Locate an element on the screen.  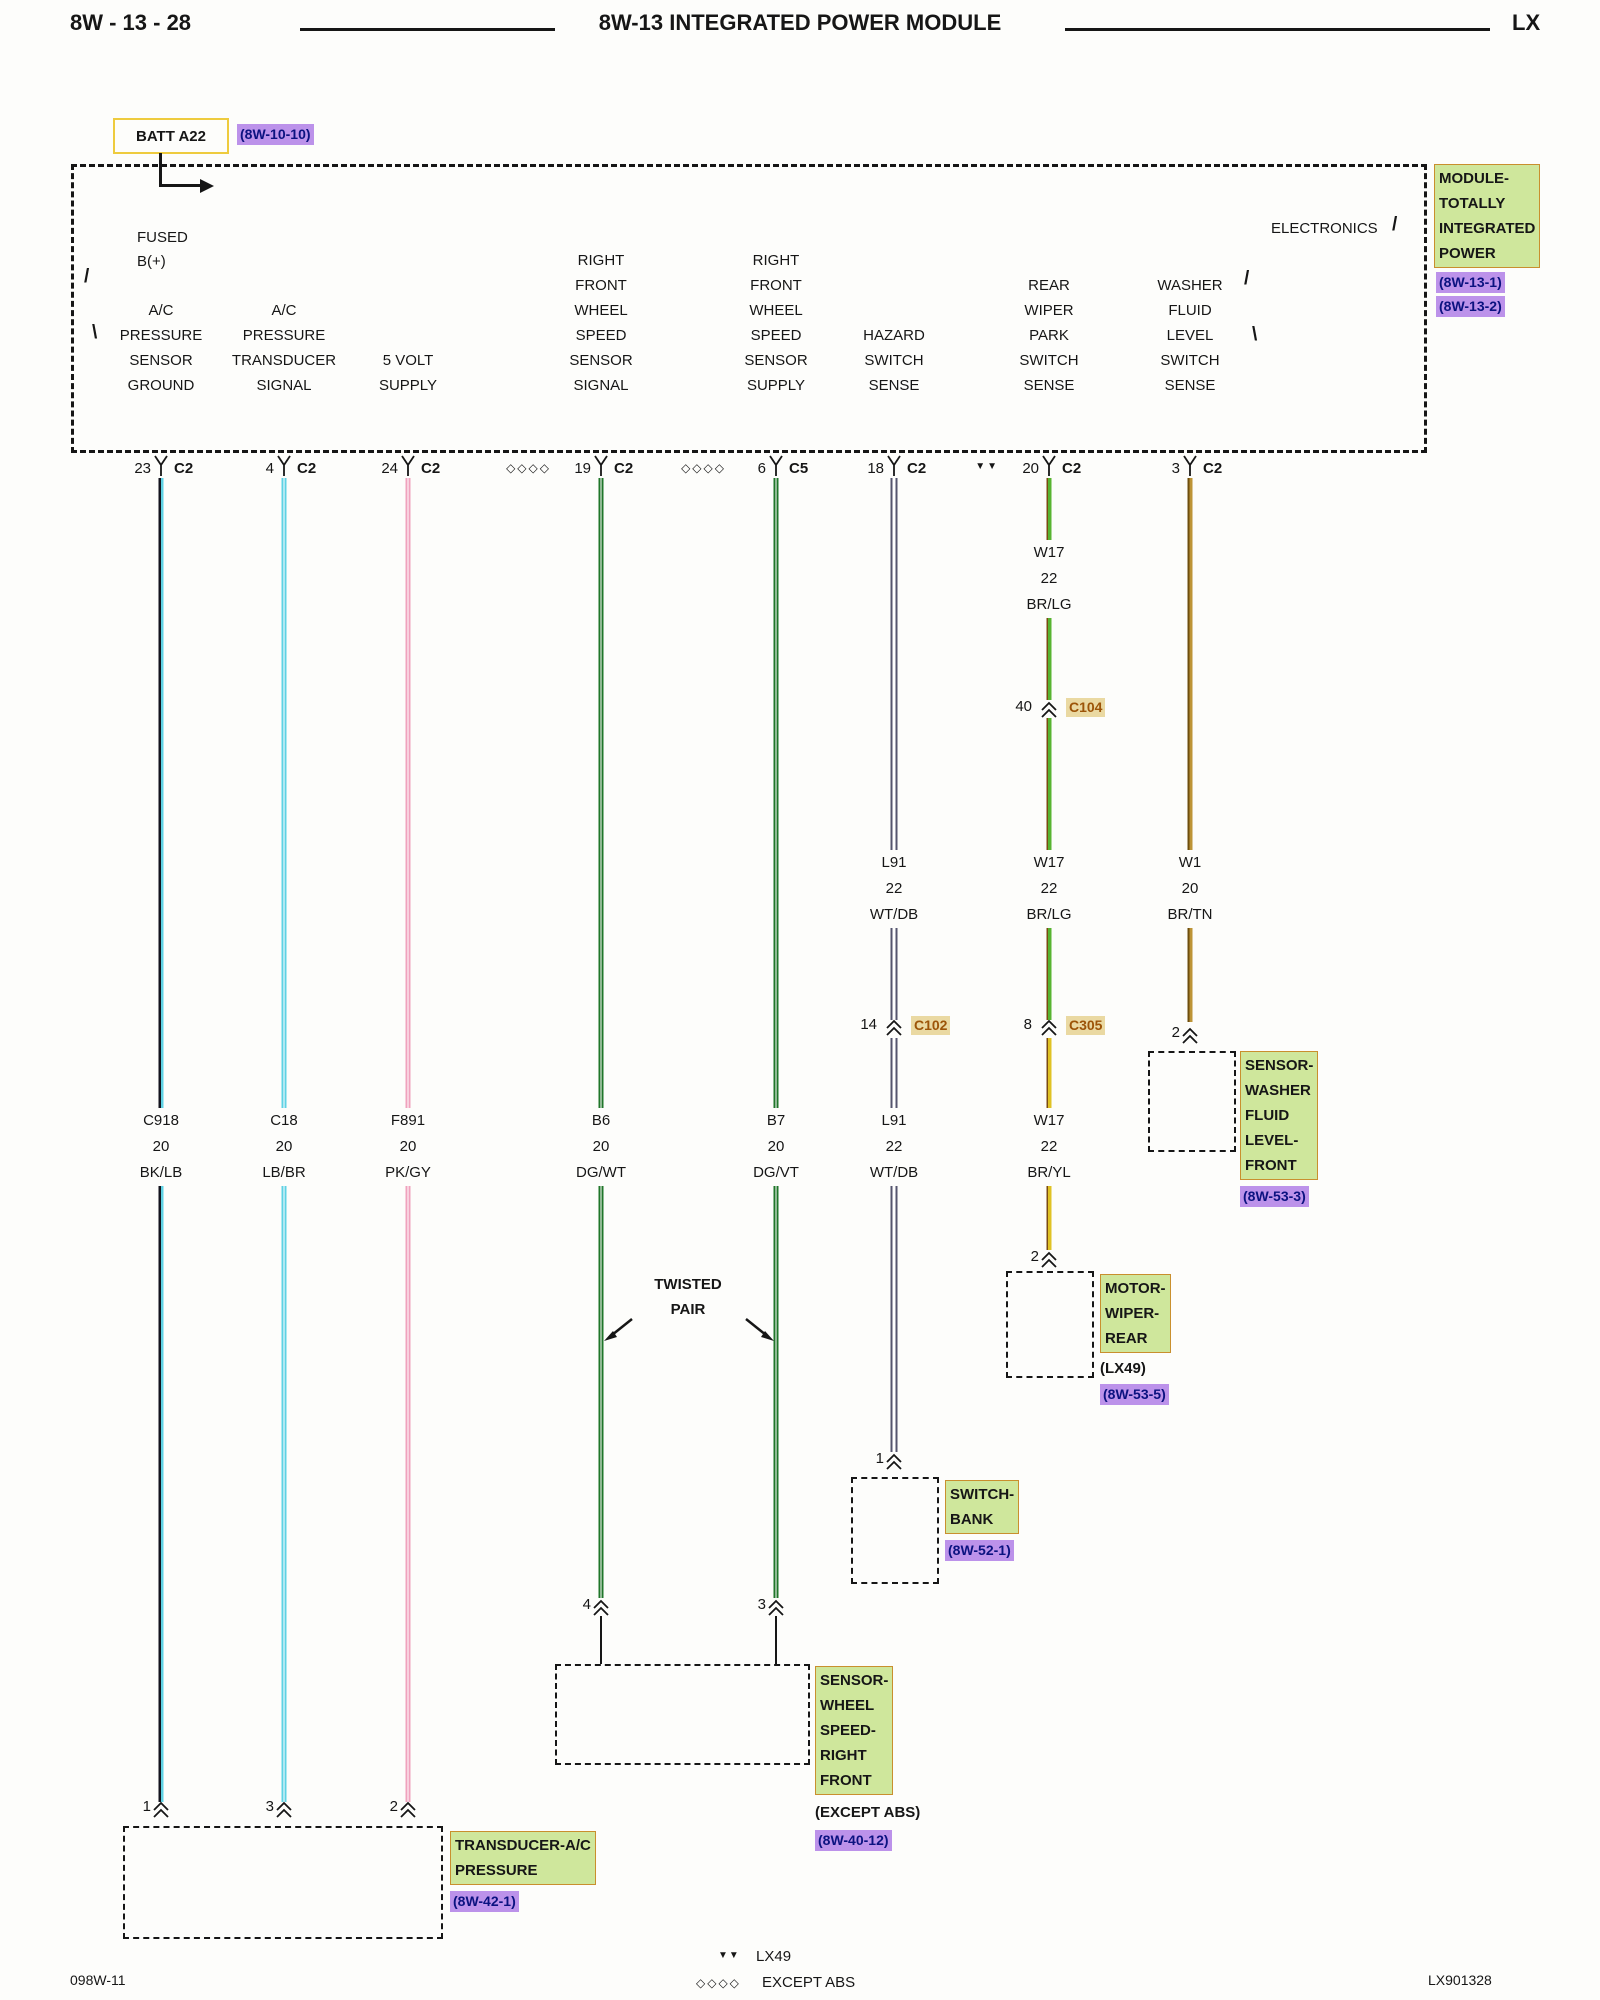
note-except-abs: (EXCEPT ABS) is located at coordinates (868, 1812).